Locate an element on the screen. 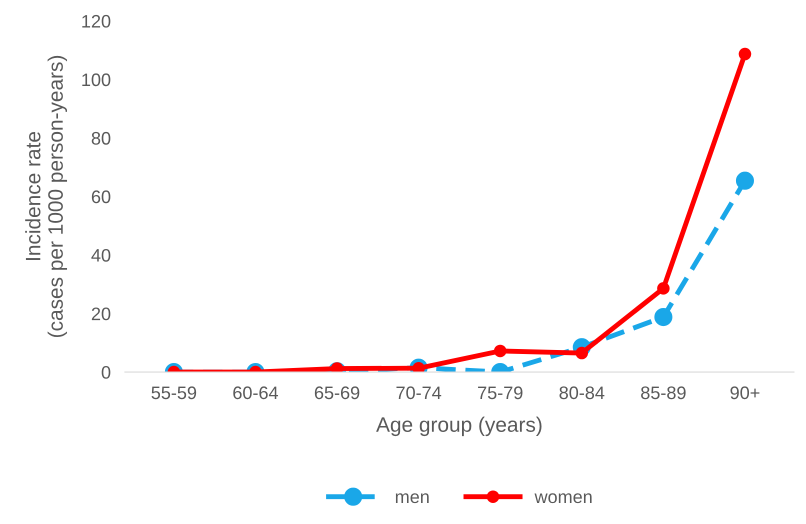 The height and width of the screenshot is (524, 806). y-axis-title: Incidence rate (cases per 1000 person-years) is located at coordinates (46, 197).